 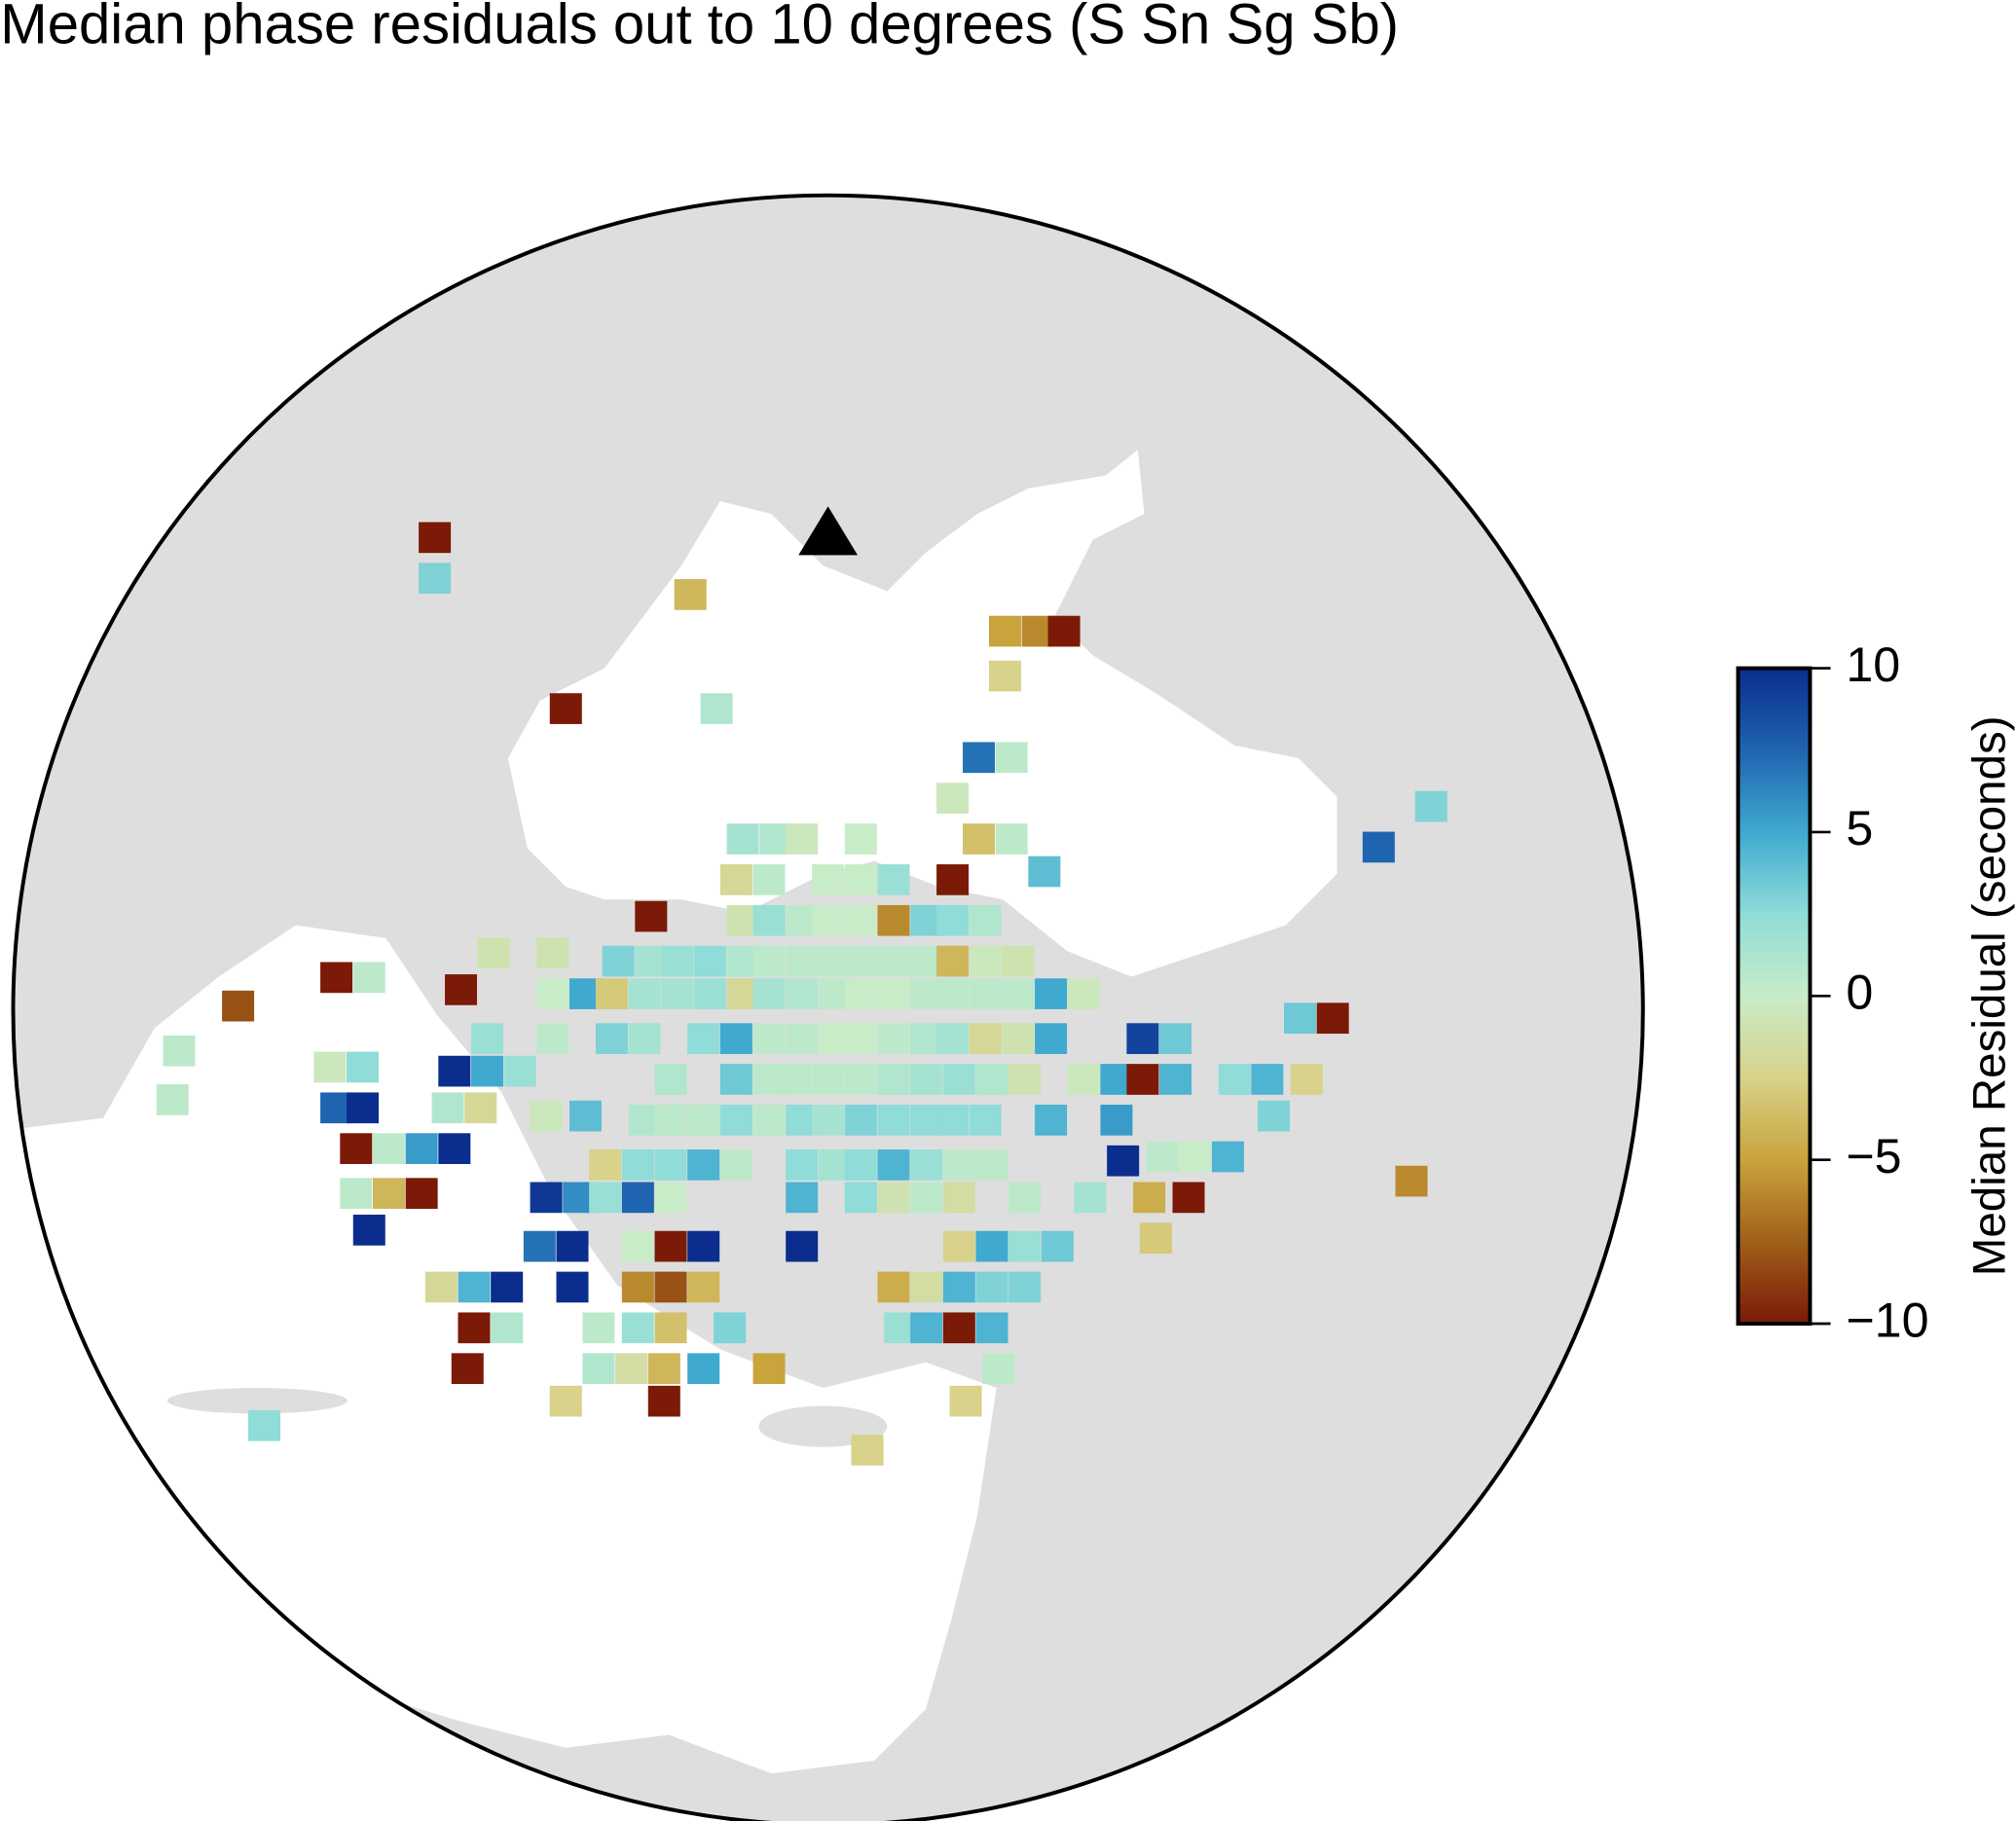 I want to click on crete, so click(x=257, y=1401).